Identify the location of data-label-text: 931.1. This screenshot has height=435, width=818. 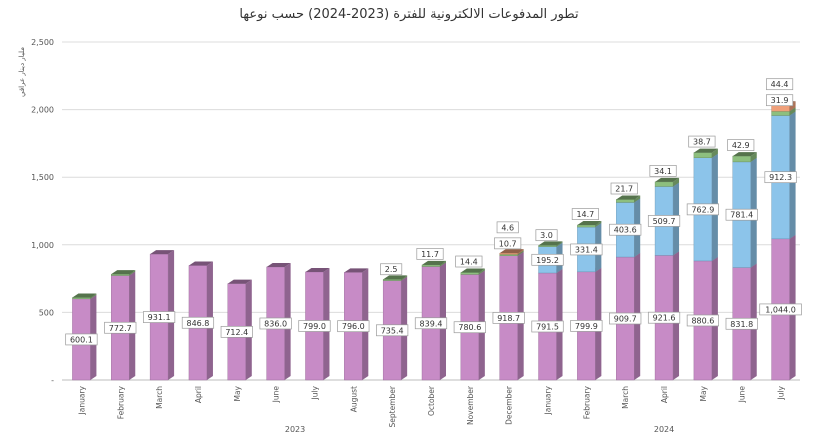
(159, 317).